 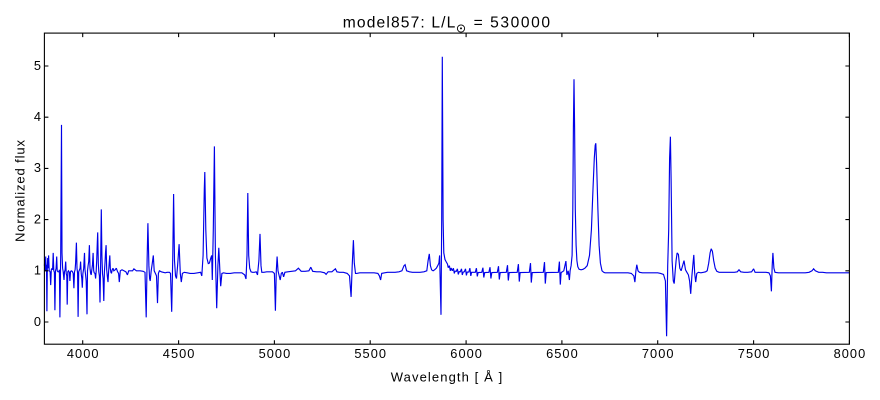 I want to click on svg-text: 4, so click(x=37, y=116).